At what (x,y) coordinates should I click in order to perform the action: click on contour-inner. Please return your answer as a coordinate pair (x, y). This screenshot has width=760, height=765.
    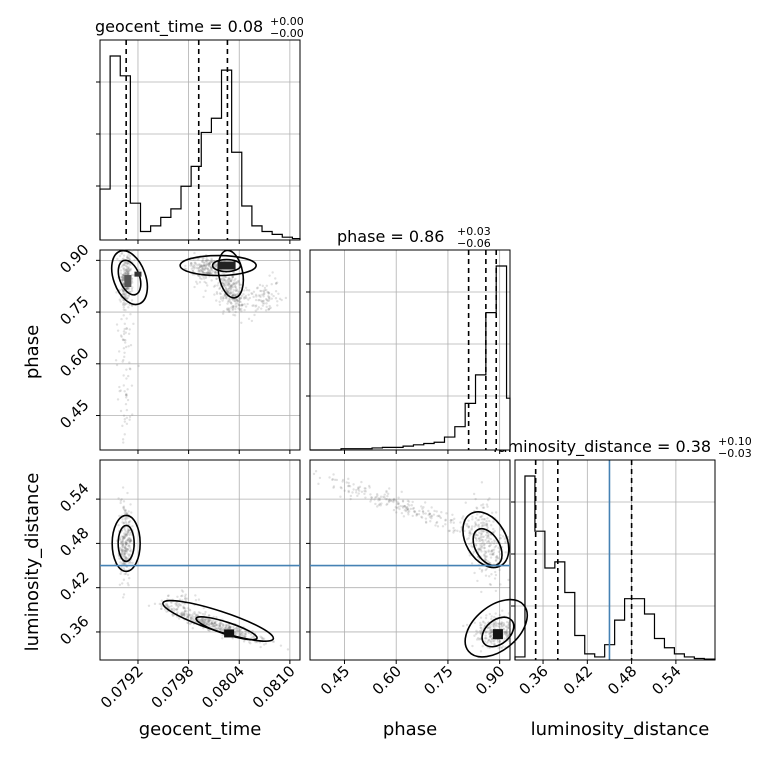
    Looking at the image, I should click on (487, 547).